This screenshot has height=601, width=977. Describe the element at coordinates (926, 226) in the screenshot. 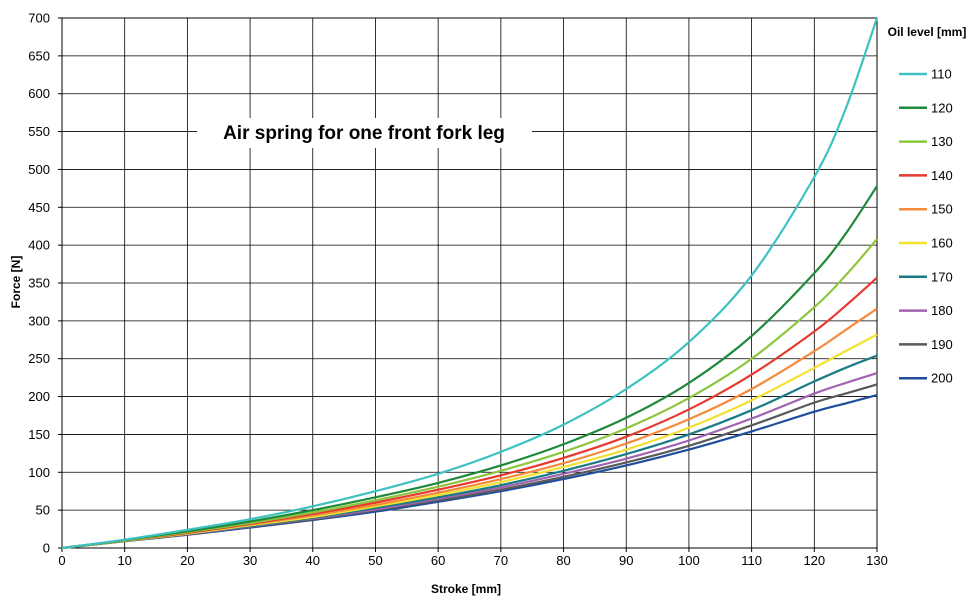

I see `legend: 110 120 130 140 150 160 170 180 190 200` at that location.